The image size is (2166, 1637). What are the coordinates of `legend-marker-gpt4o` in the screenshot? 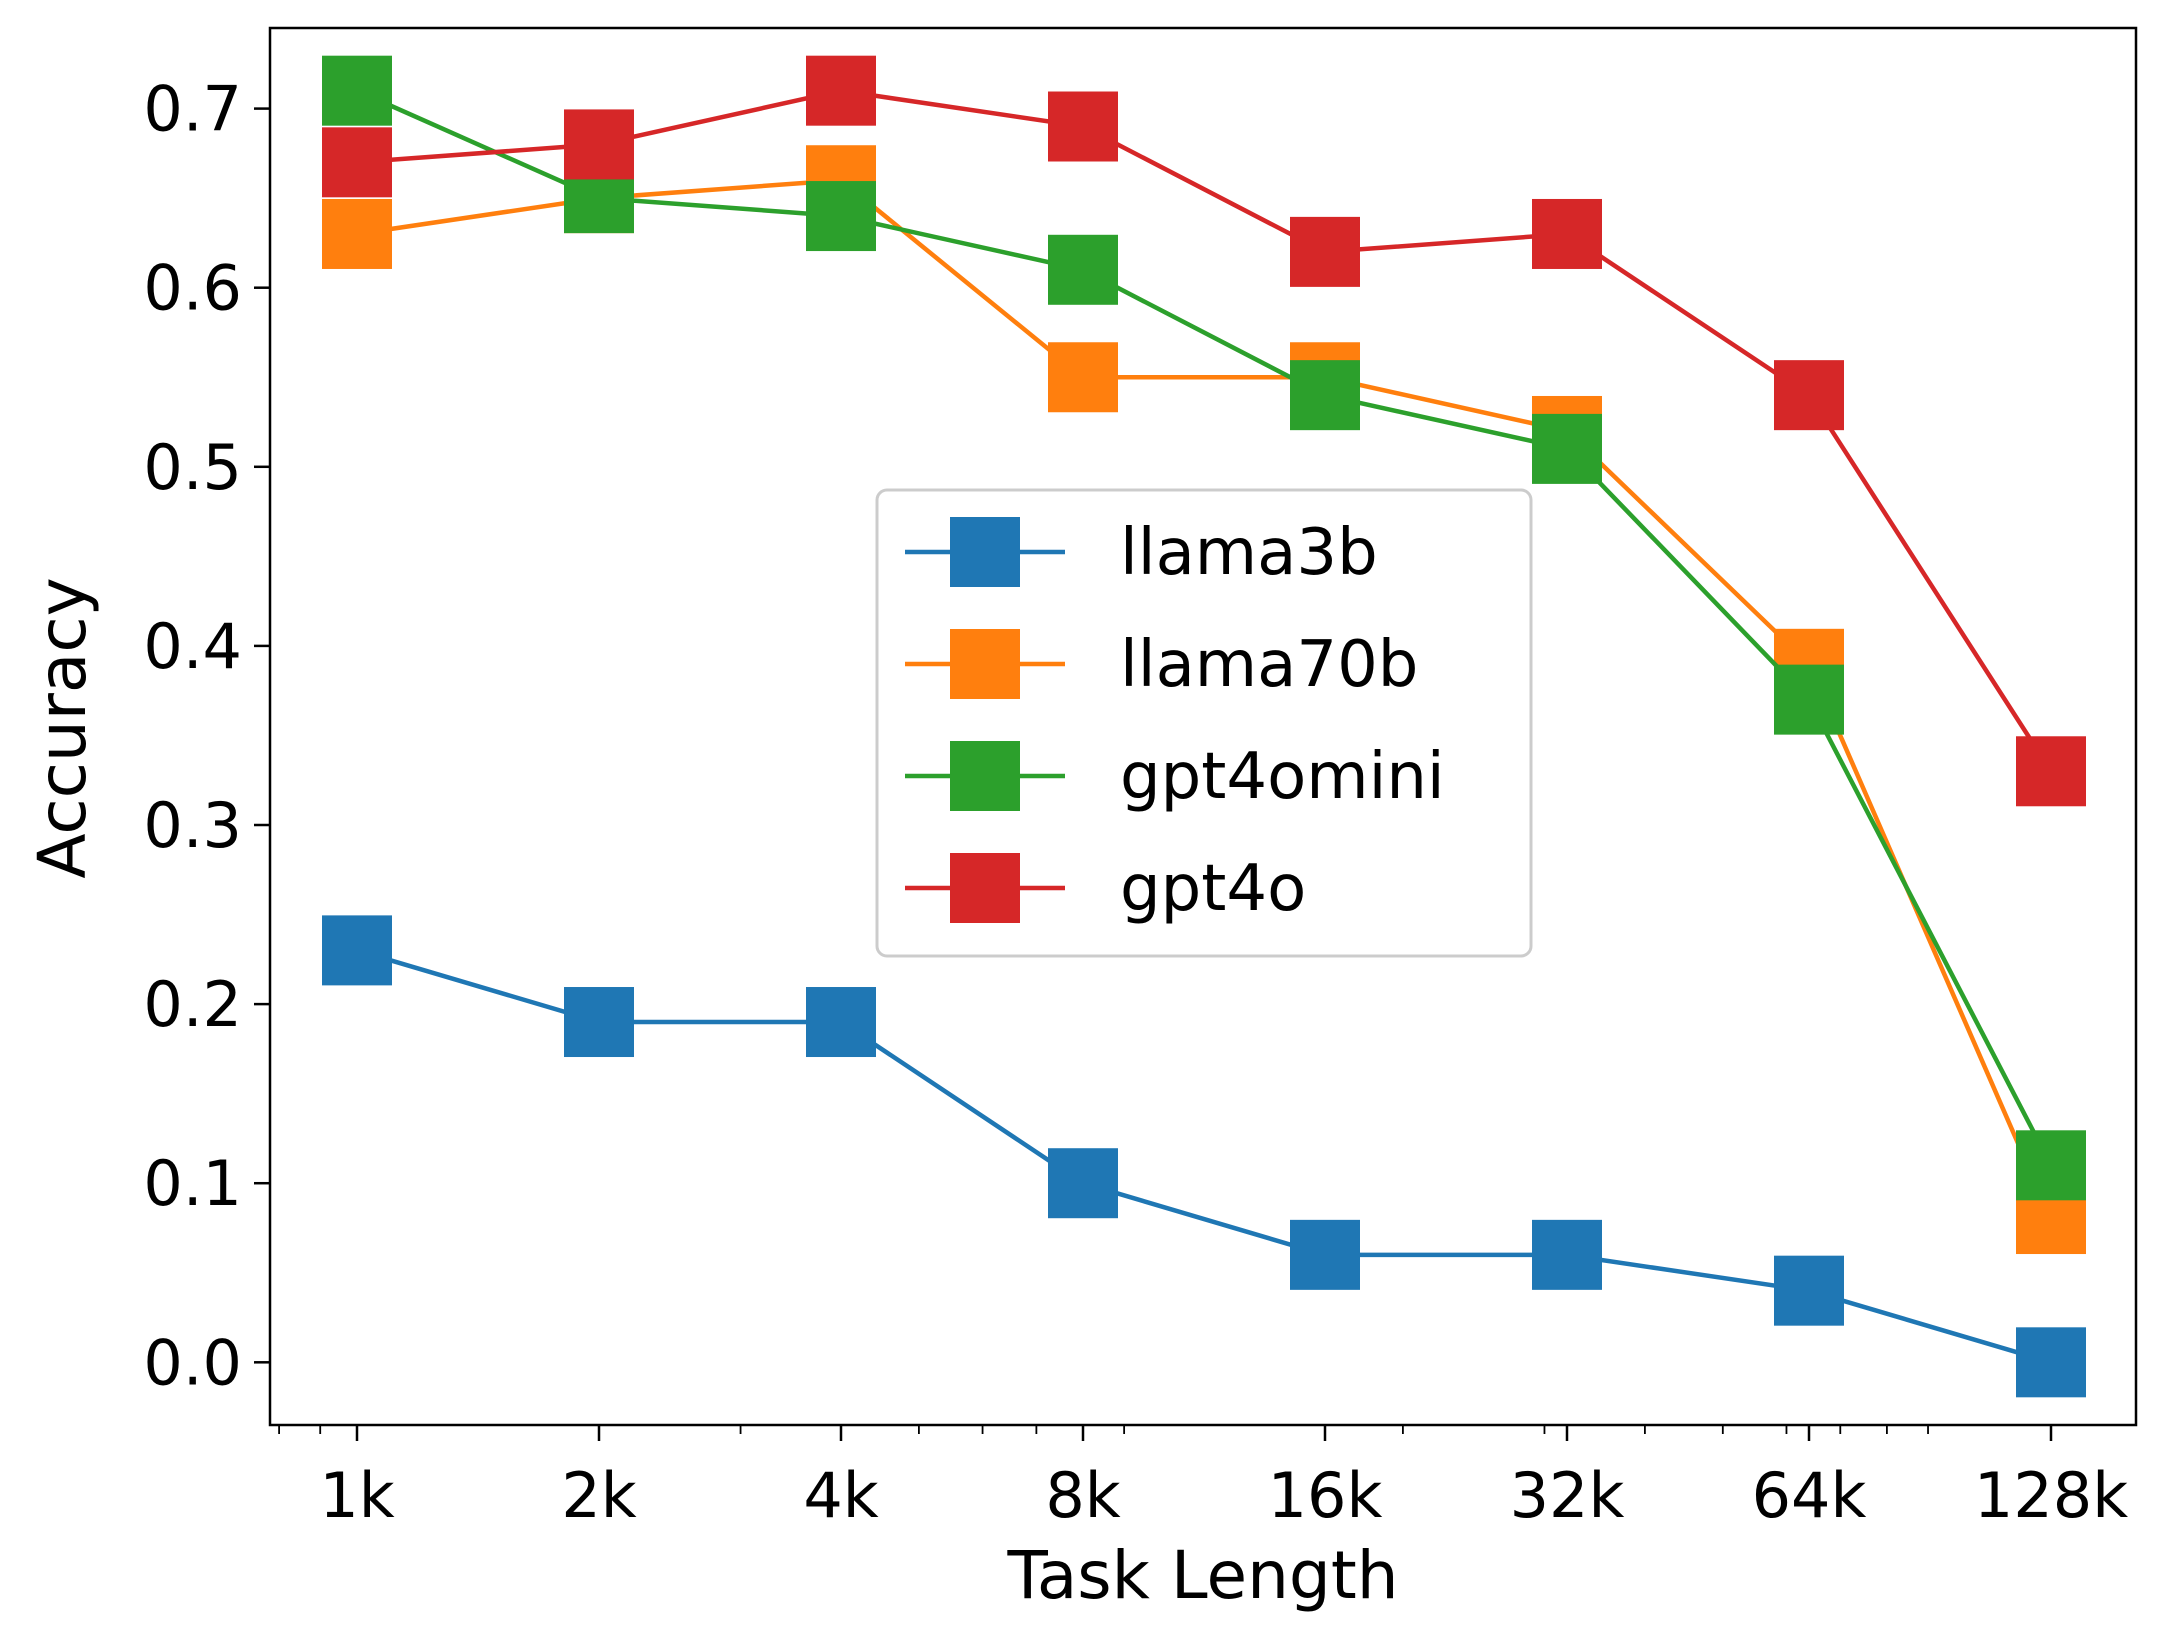 It's located at (985, 888).